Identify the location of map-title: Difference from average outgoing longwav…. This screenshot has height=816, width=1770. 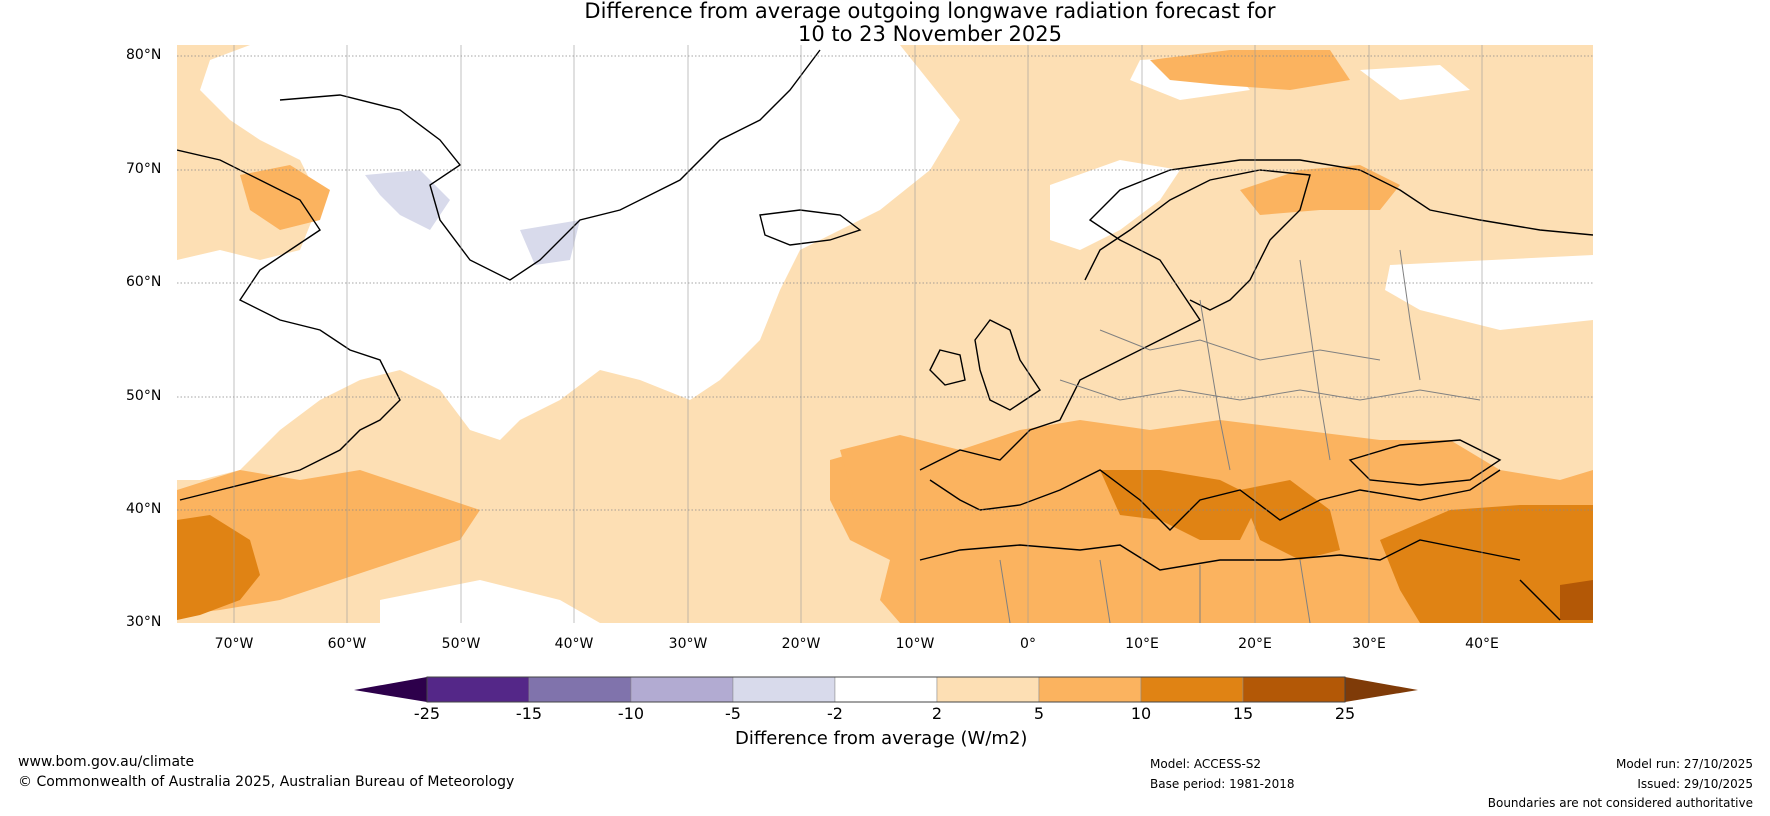
(885, 23).